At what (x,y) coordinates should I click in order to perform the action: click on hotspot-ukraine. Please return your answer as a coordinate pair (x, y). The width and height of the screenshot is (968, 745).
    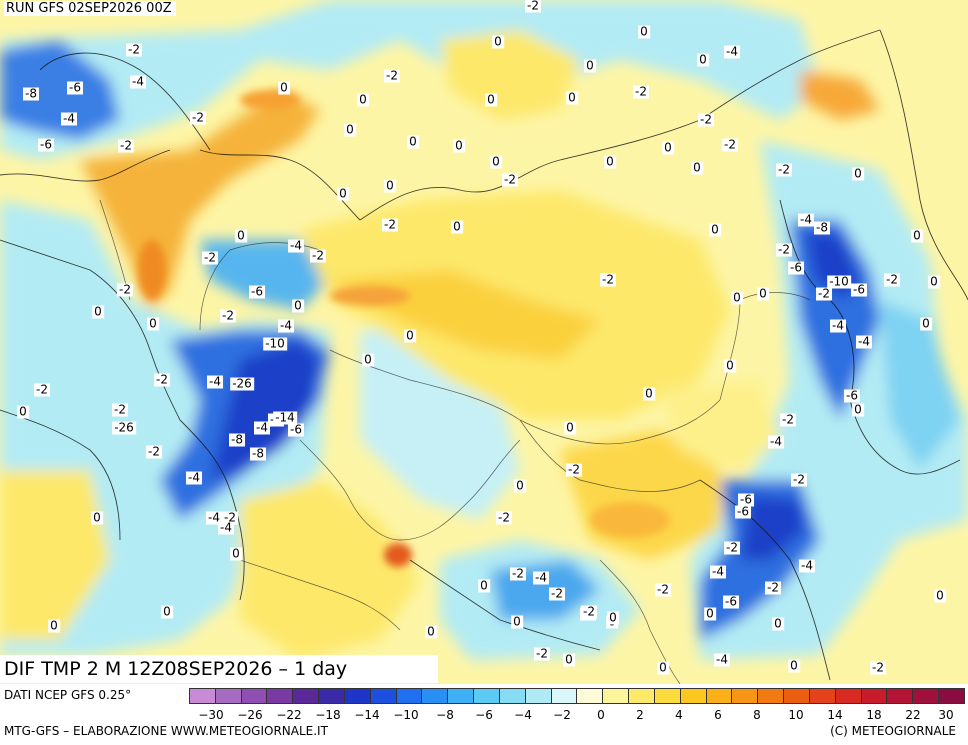
    Looking at the image, I should click on (152, 270).